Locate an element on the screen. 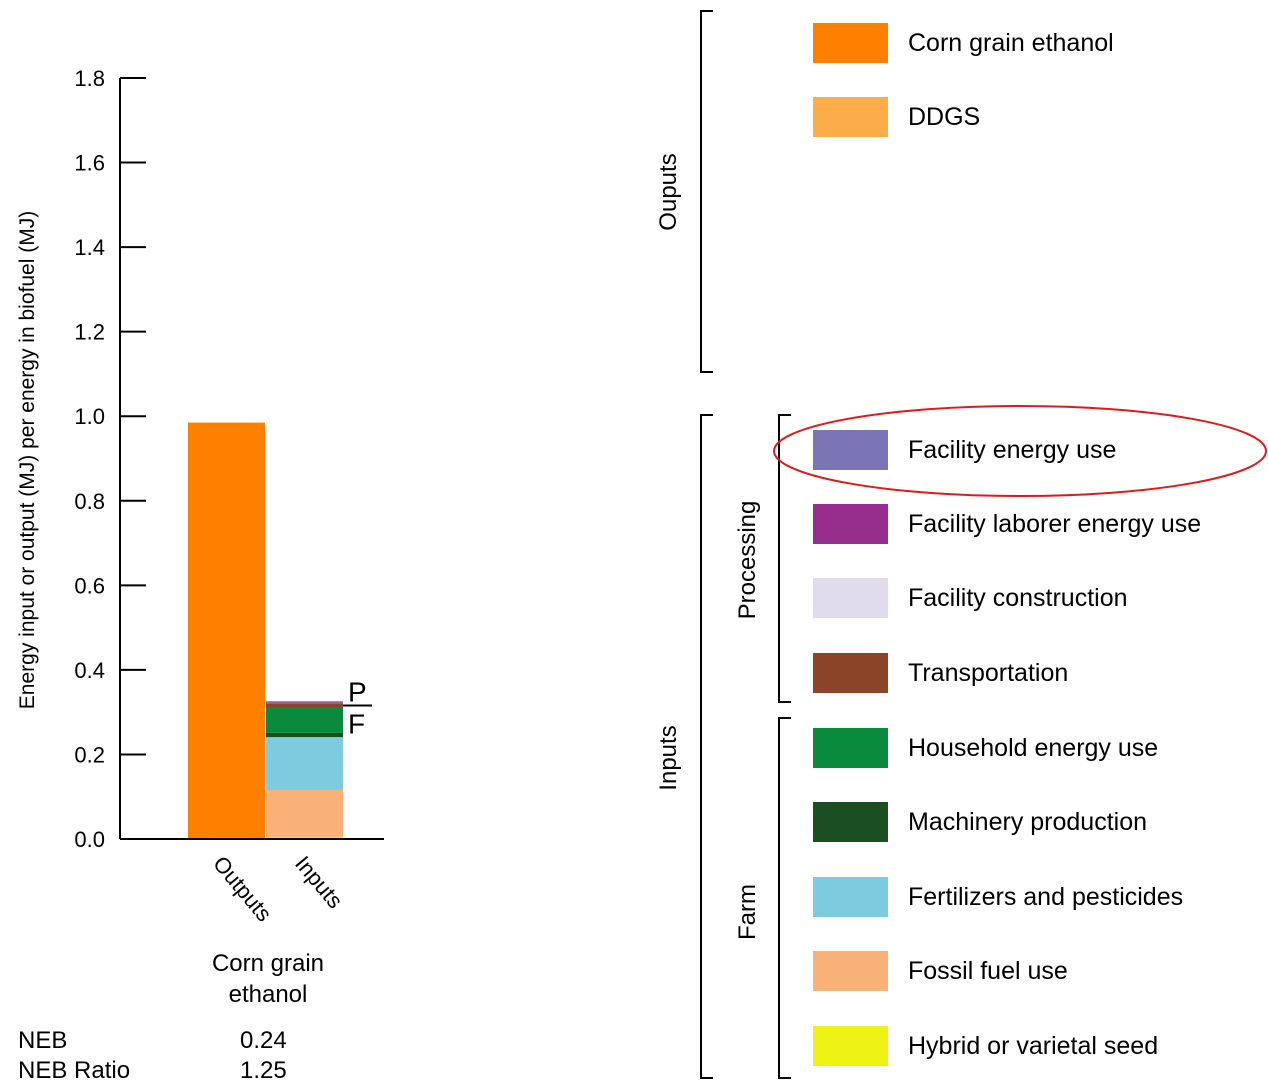 This screenshot has width=1268, height=1085. y-tick-label: 1.4 is located at coordinates (89, 247).